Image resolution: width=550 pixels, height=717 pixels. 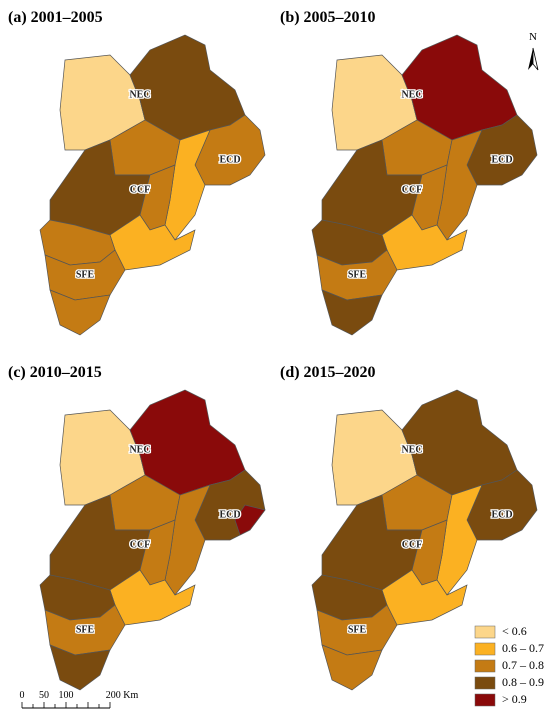 I want to click on scale-label: 0, so click(x=22, y=695).